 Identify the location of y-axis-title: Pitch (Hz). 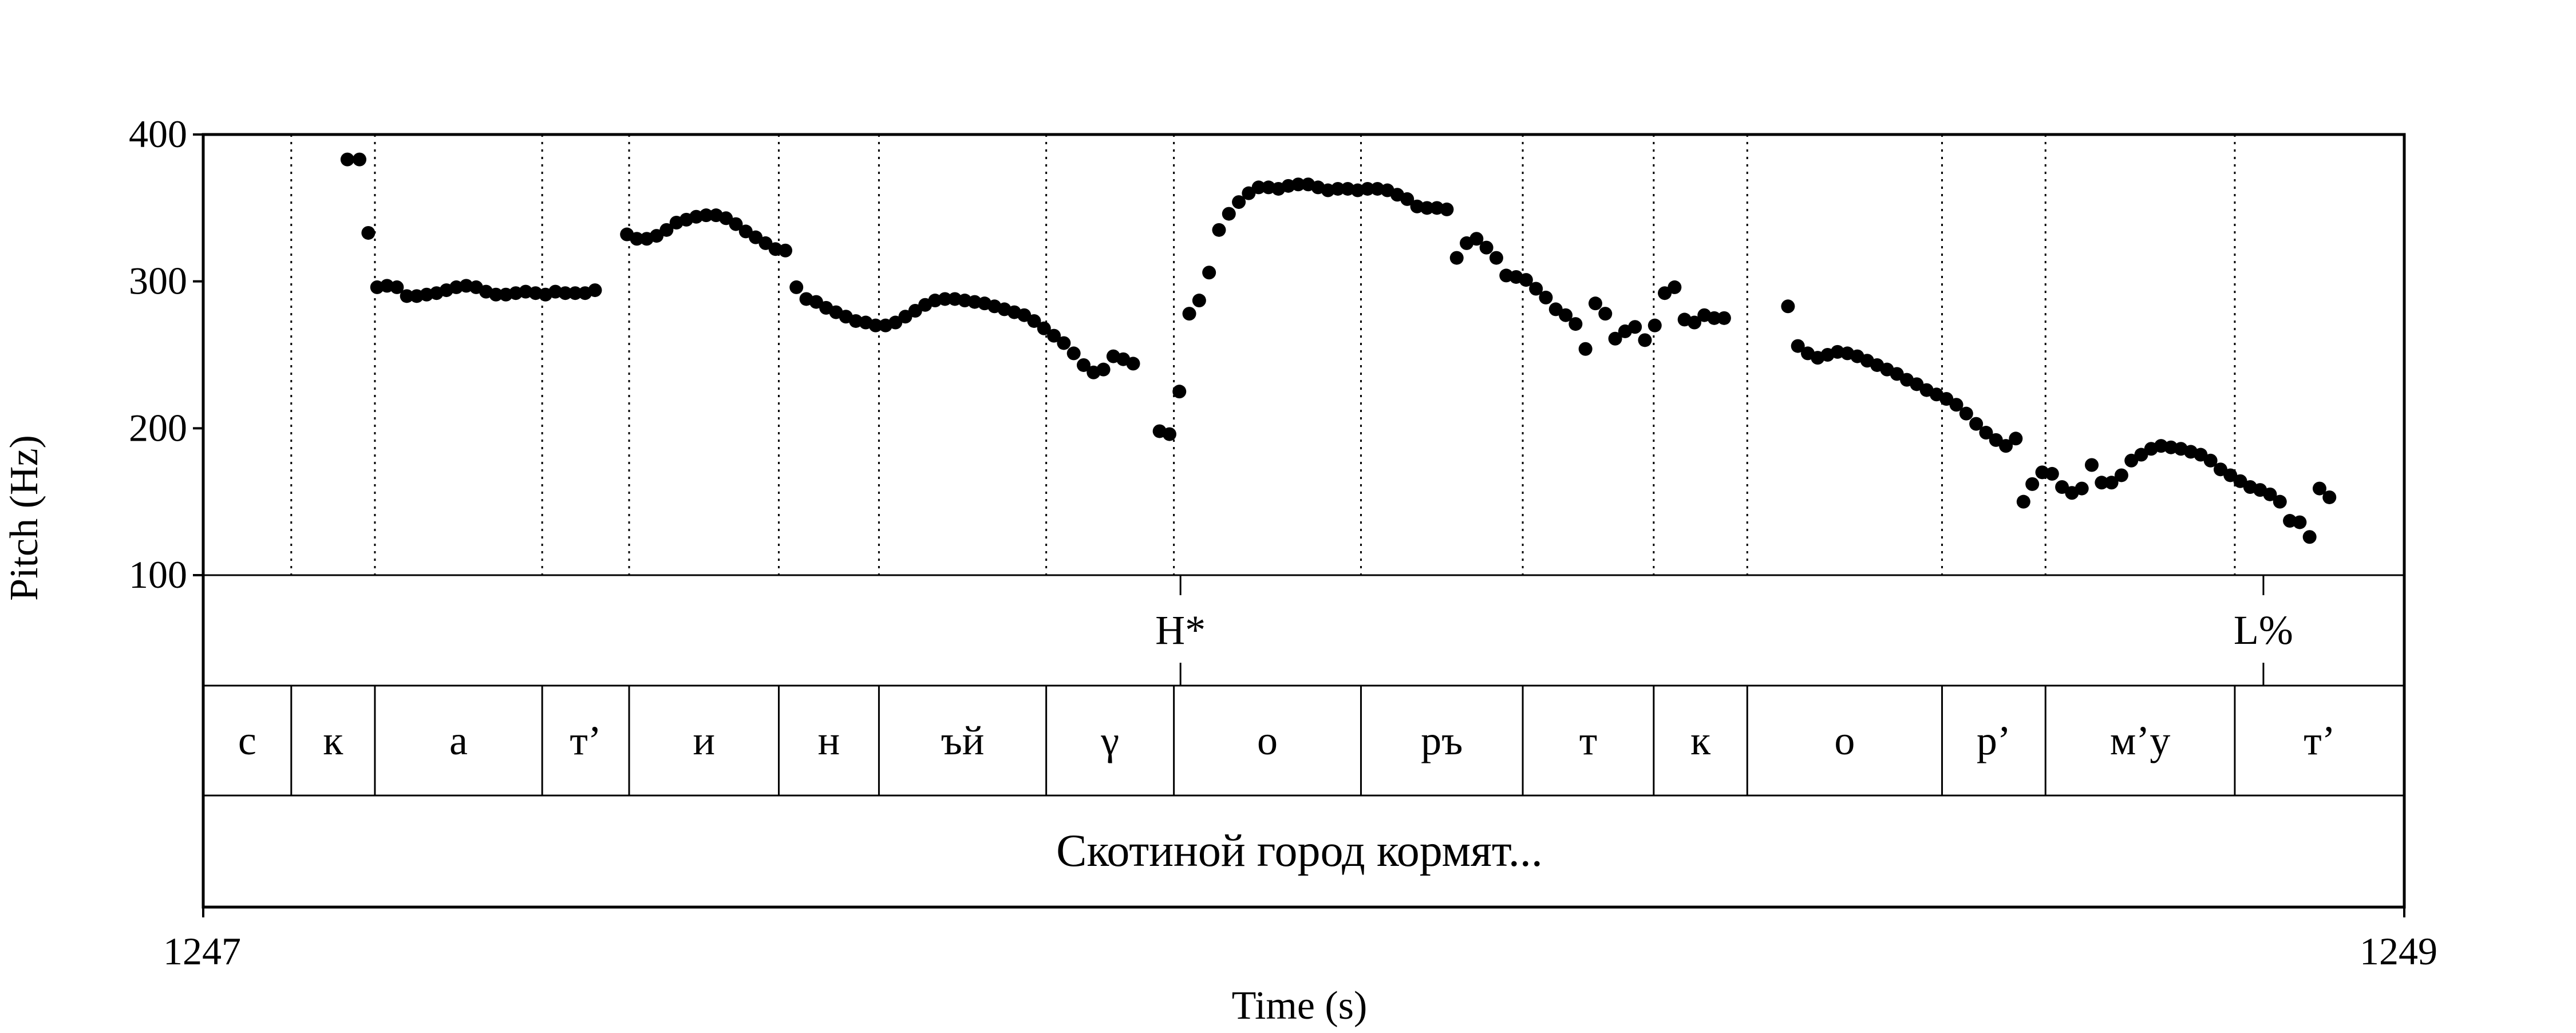
(24, 518).